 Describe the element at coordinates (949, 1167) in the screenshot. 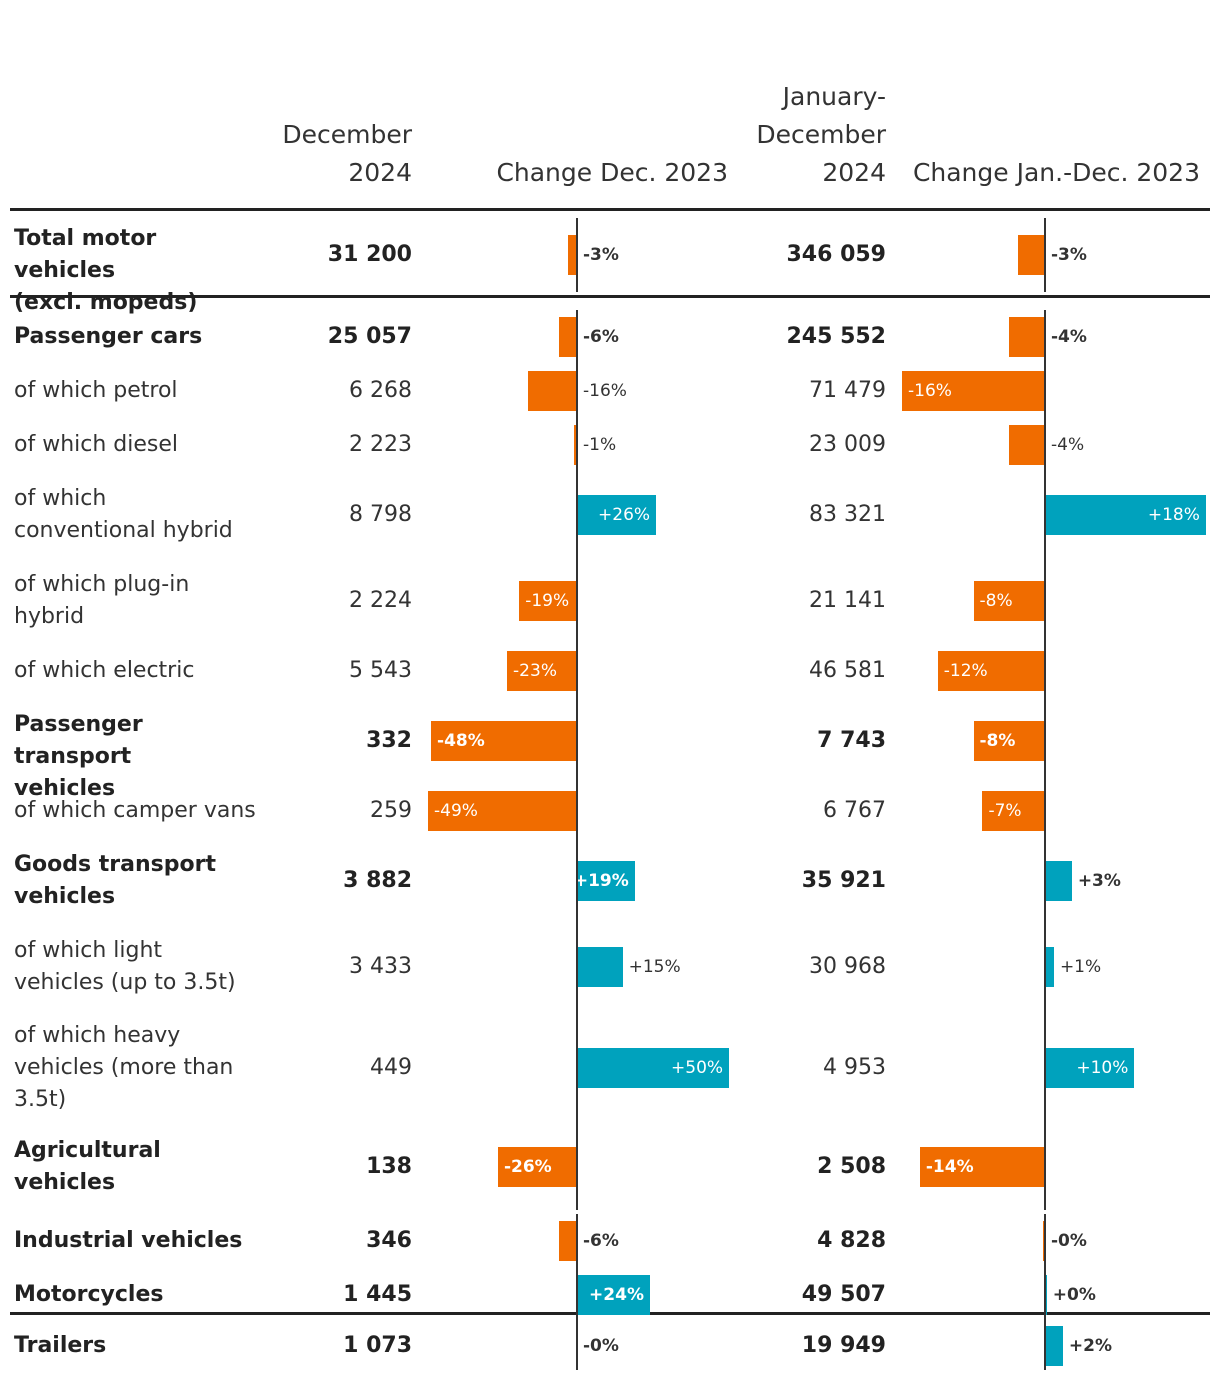

I see `change-jan-label: -14%` at that location.